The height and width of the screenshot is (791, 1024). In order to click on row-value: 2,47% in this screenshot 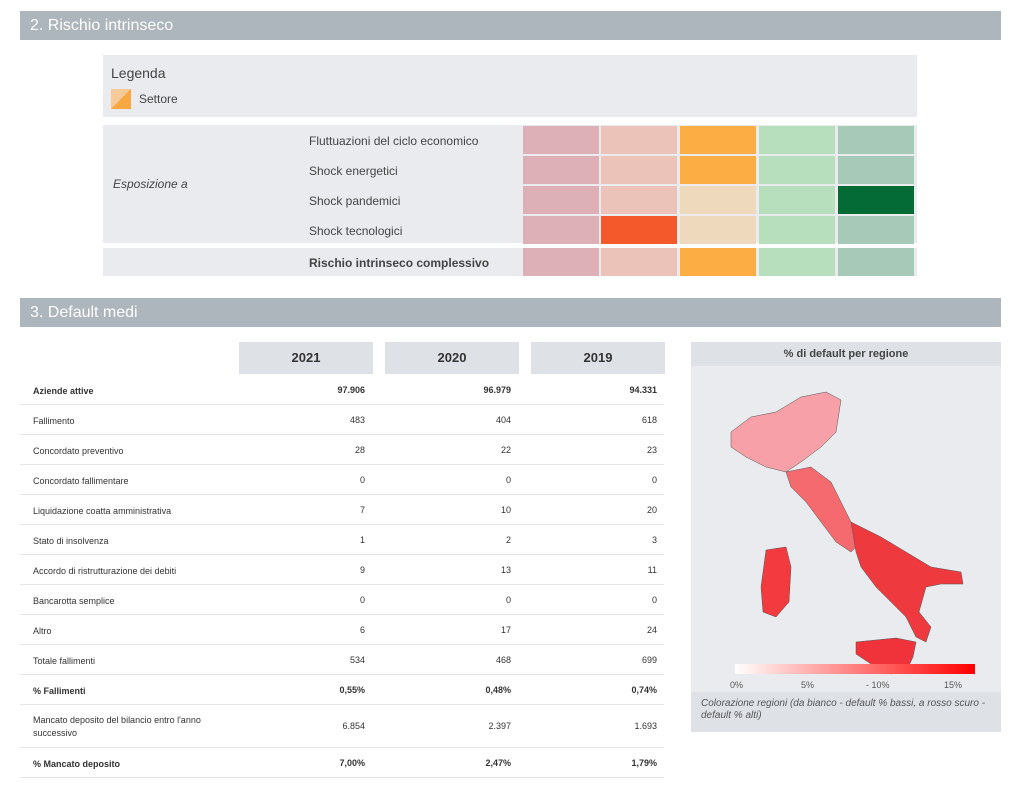, I will do `click(498, 762)`.